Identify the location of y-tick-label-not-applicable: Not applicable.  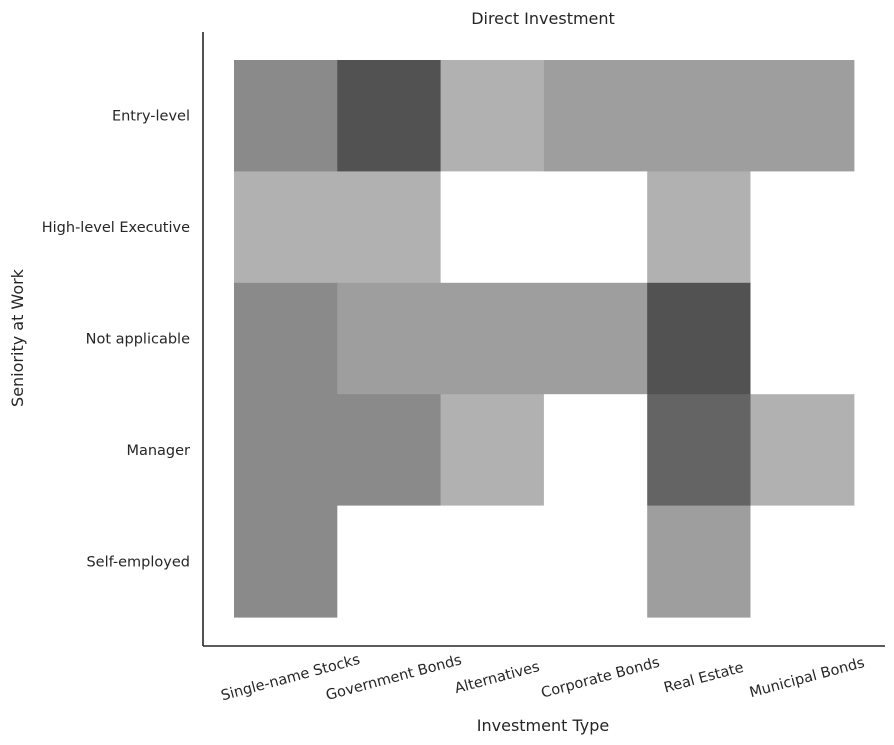
(138, 340).